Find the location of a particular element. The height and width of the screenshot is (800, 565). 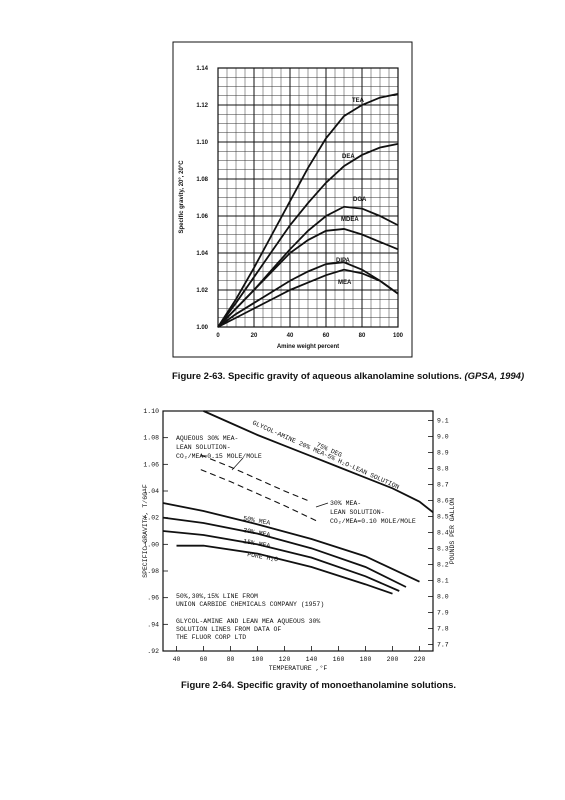

y2-tick-label: 7.9 is located at coordinates (443, 613).